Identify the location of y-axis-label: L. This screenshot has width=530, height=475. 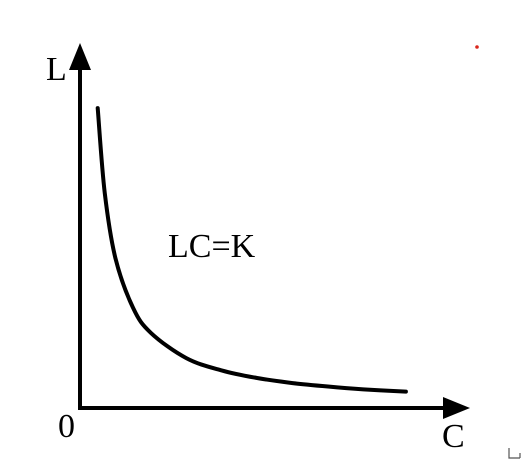
(56, 69).